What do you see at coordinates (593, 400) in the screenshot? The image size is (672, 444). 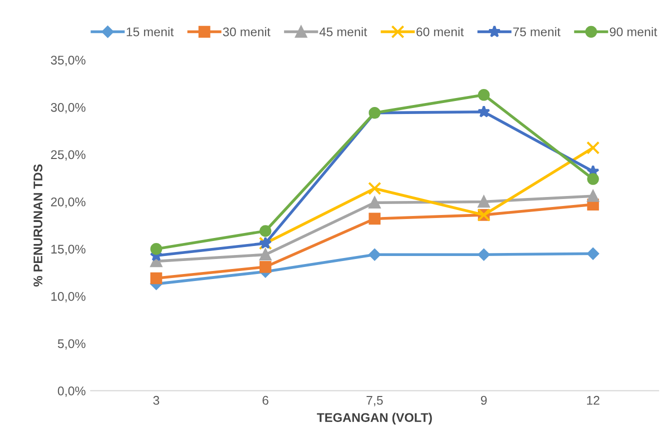 I see `x-tick-label: 12` at bounding box center [593, 400].